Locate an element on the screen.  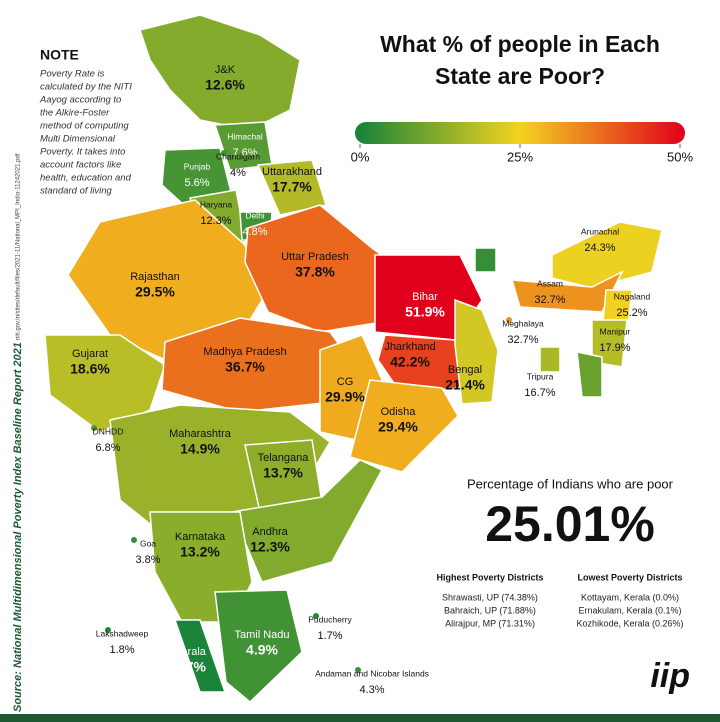
state-name: Meghalaya is located at coordinates (523, 323).